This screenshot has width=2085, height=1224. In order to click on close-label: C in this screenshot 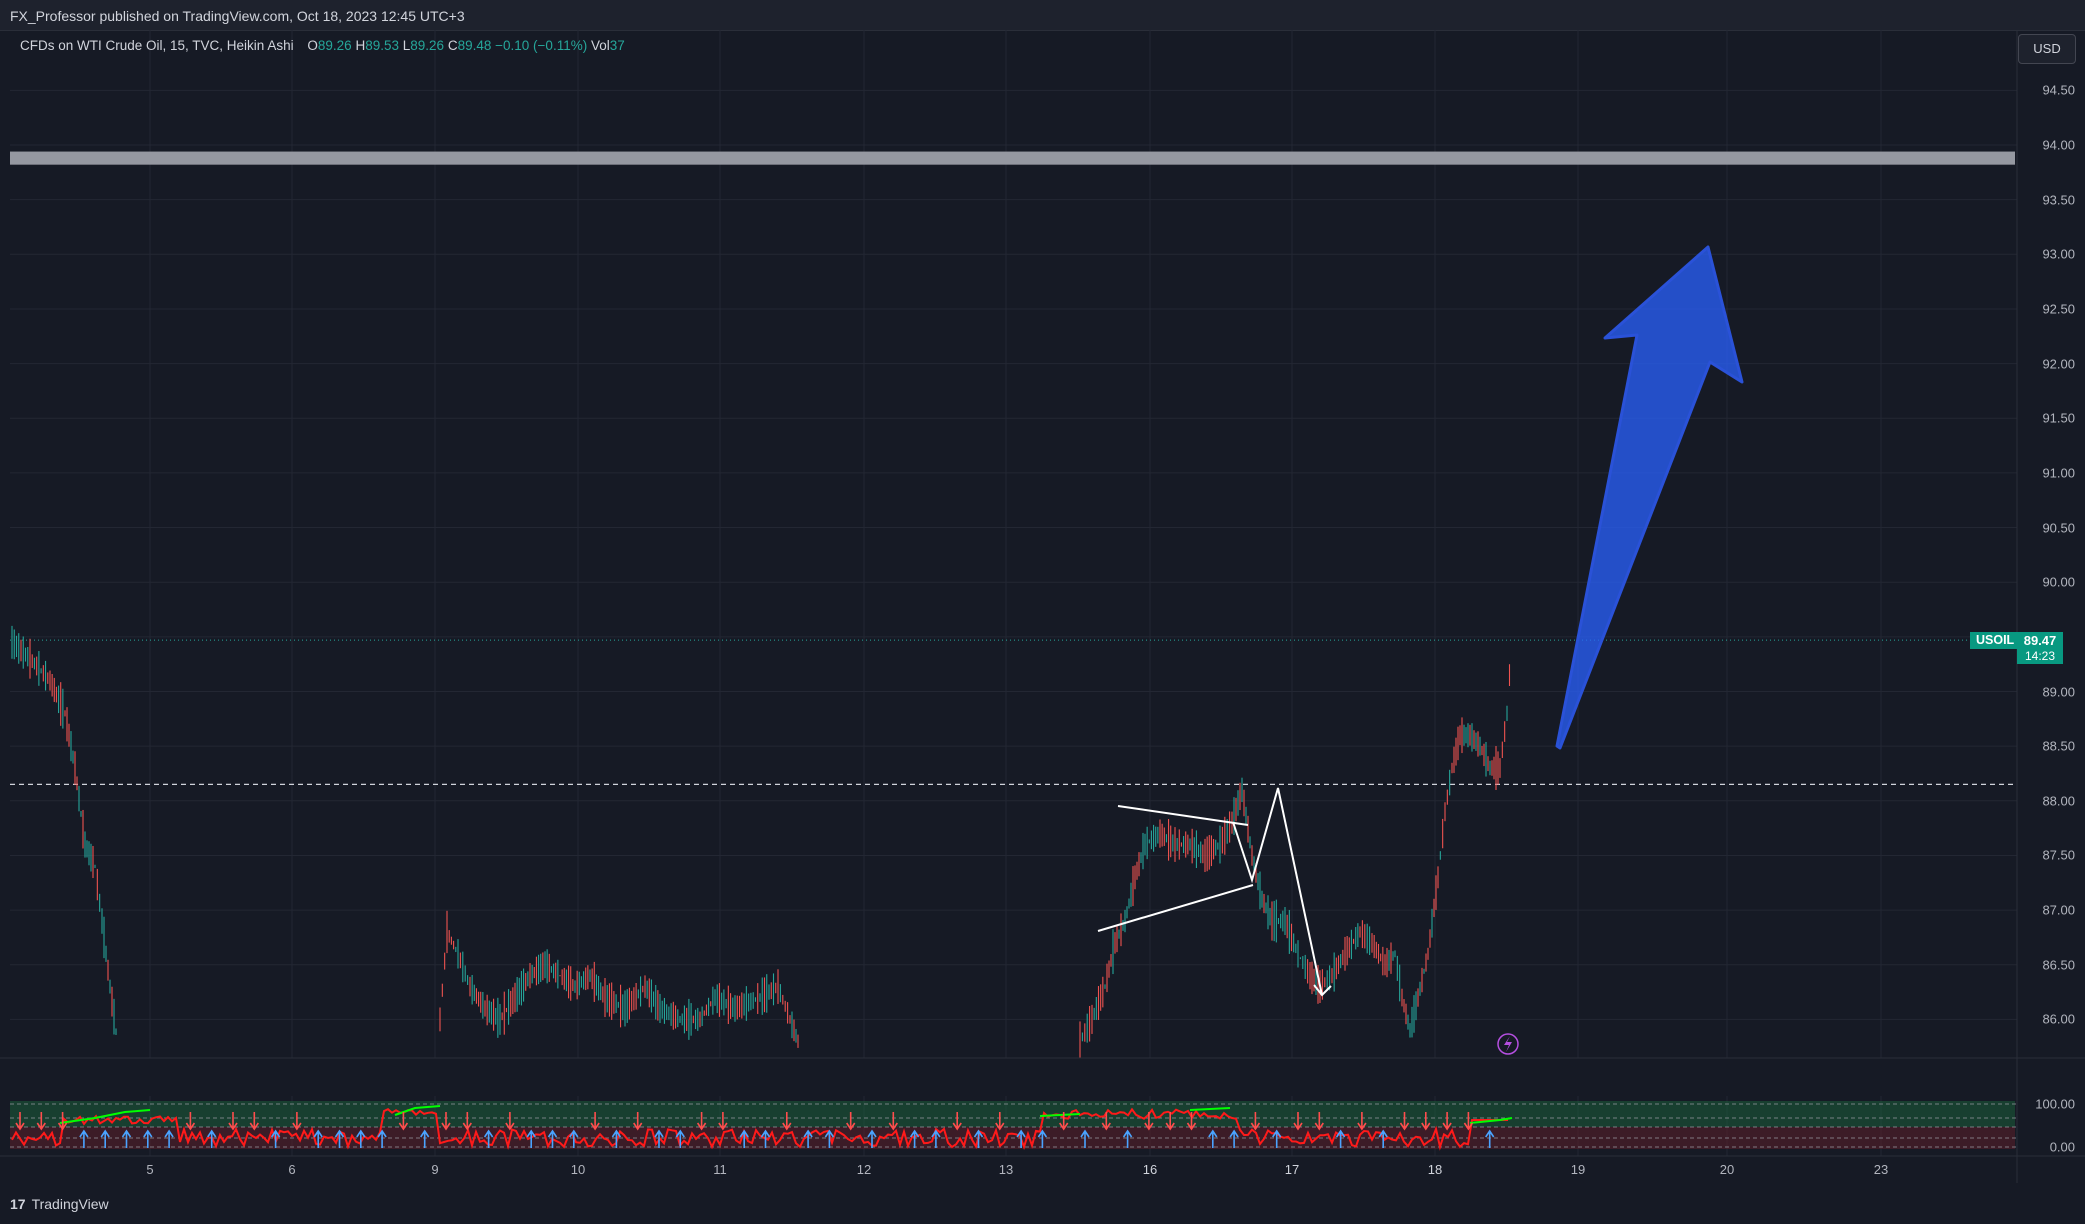, I will do `click(452, 45)`.